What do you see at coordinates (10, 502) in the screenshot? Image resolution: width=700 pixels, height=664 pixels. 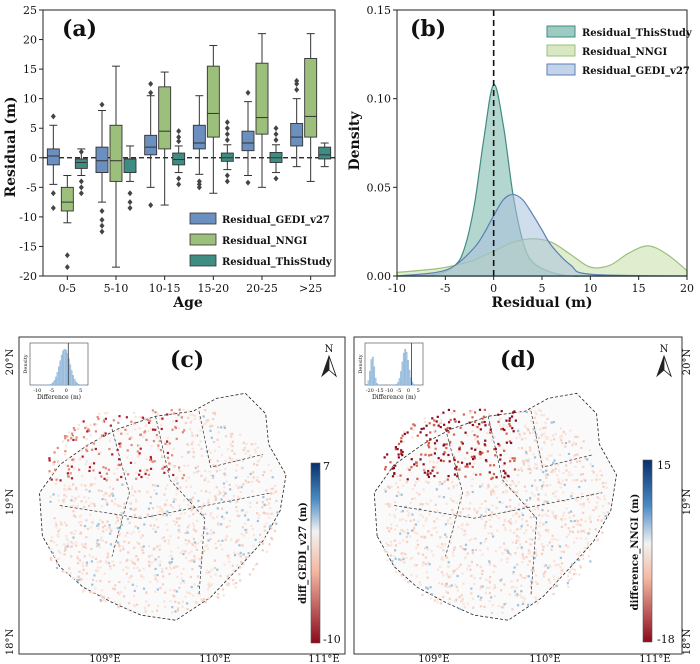 I see `panel-c-lat-19: 19°N` at bounding box center [10, 502].